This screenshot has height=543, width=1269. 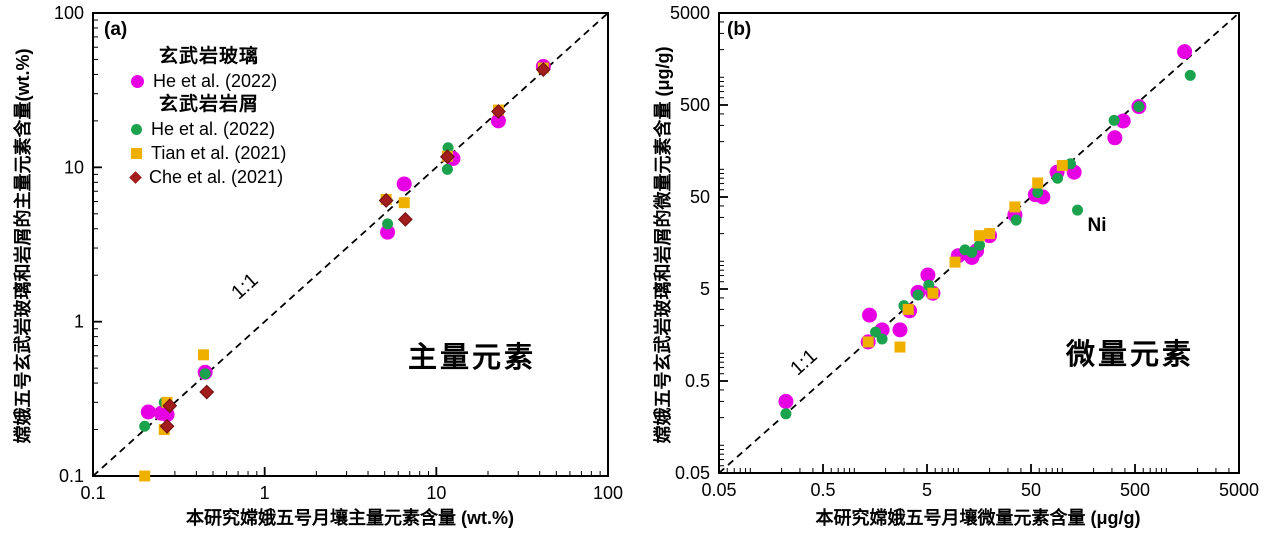 What do you see at coordinates (136, 129) in the screenshot?
I see `green-circle-icon` at bounding box center [136, 129].